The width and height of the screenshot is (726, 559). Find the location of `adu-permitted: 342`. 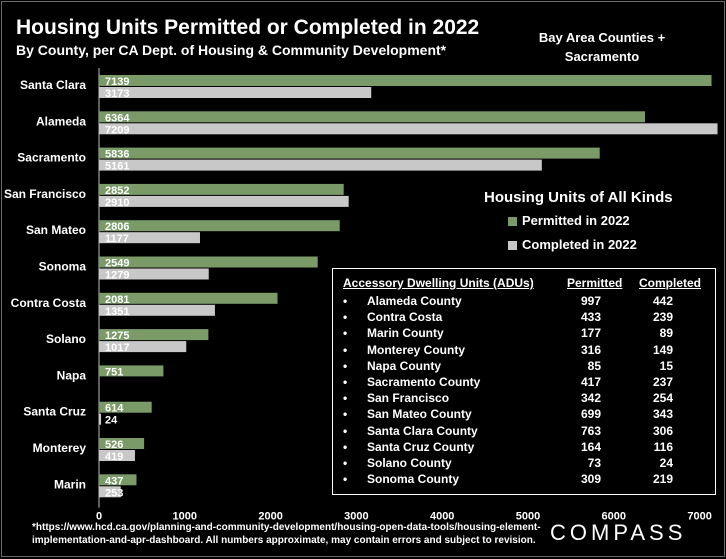

adu-permitted: 342 is located at coordinates (590, 398).